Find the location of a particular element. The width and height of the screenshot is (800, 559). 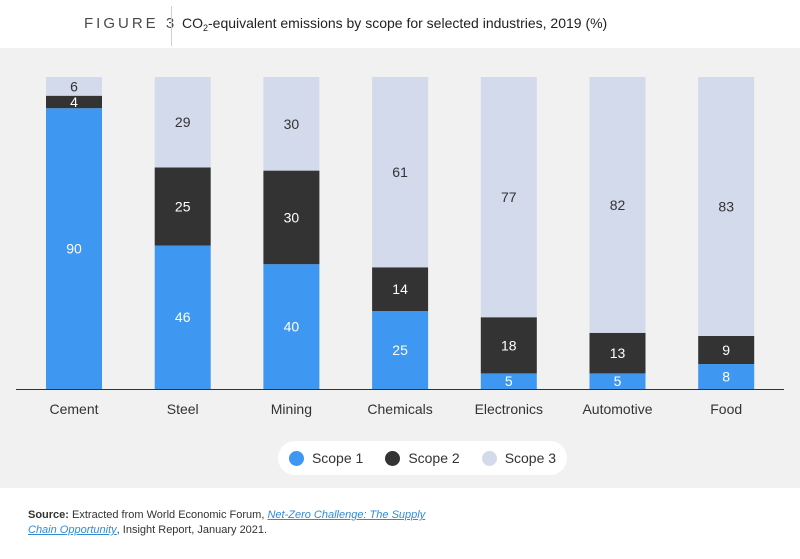

data-label-electronics-scope3: 77 is located at coordinates (509, 197).